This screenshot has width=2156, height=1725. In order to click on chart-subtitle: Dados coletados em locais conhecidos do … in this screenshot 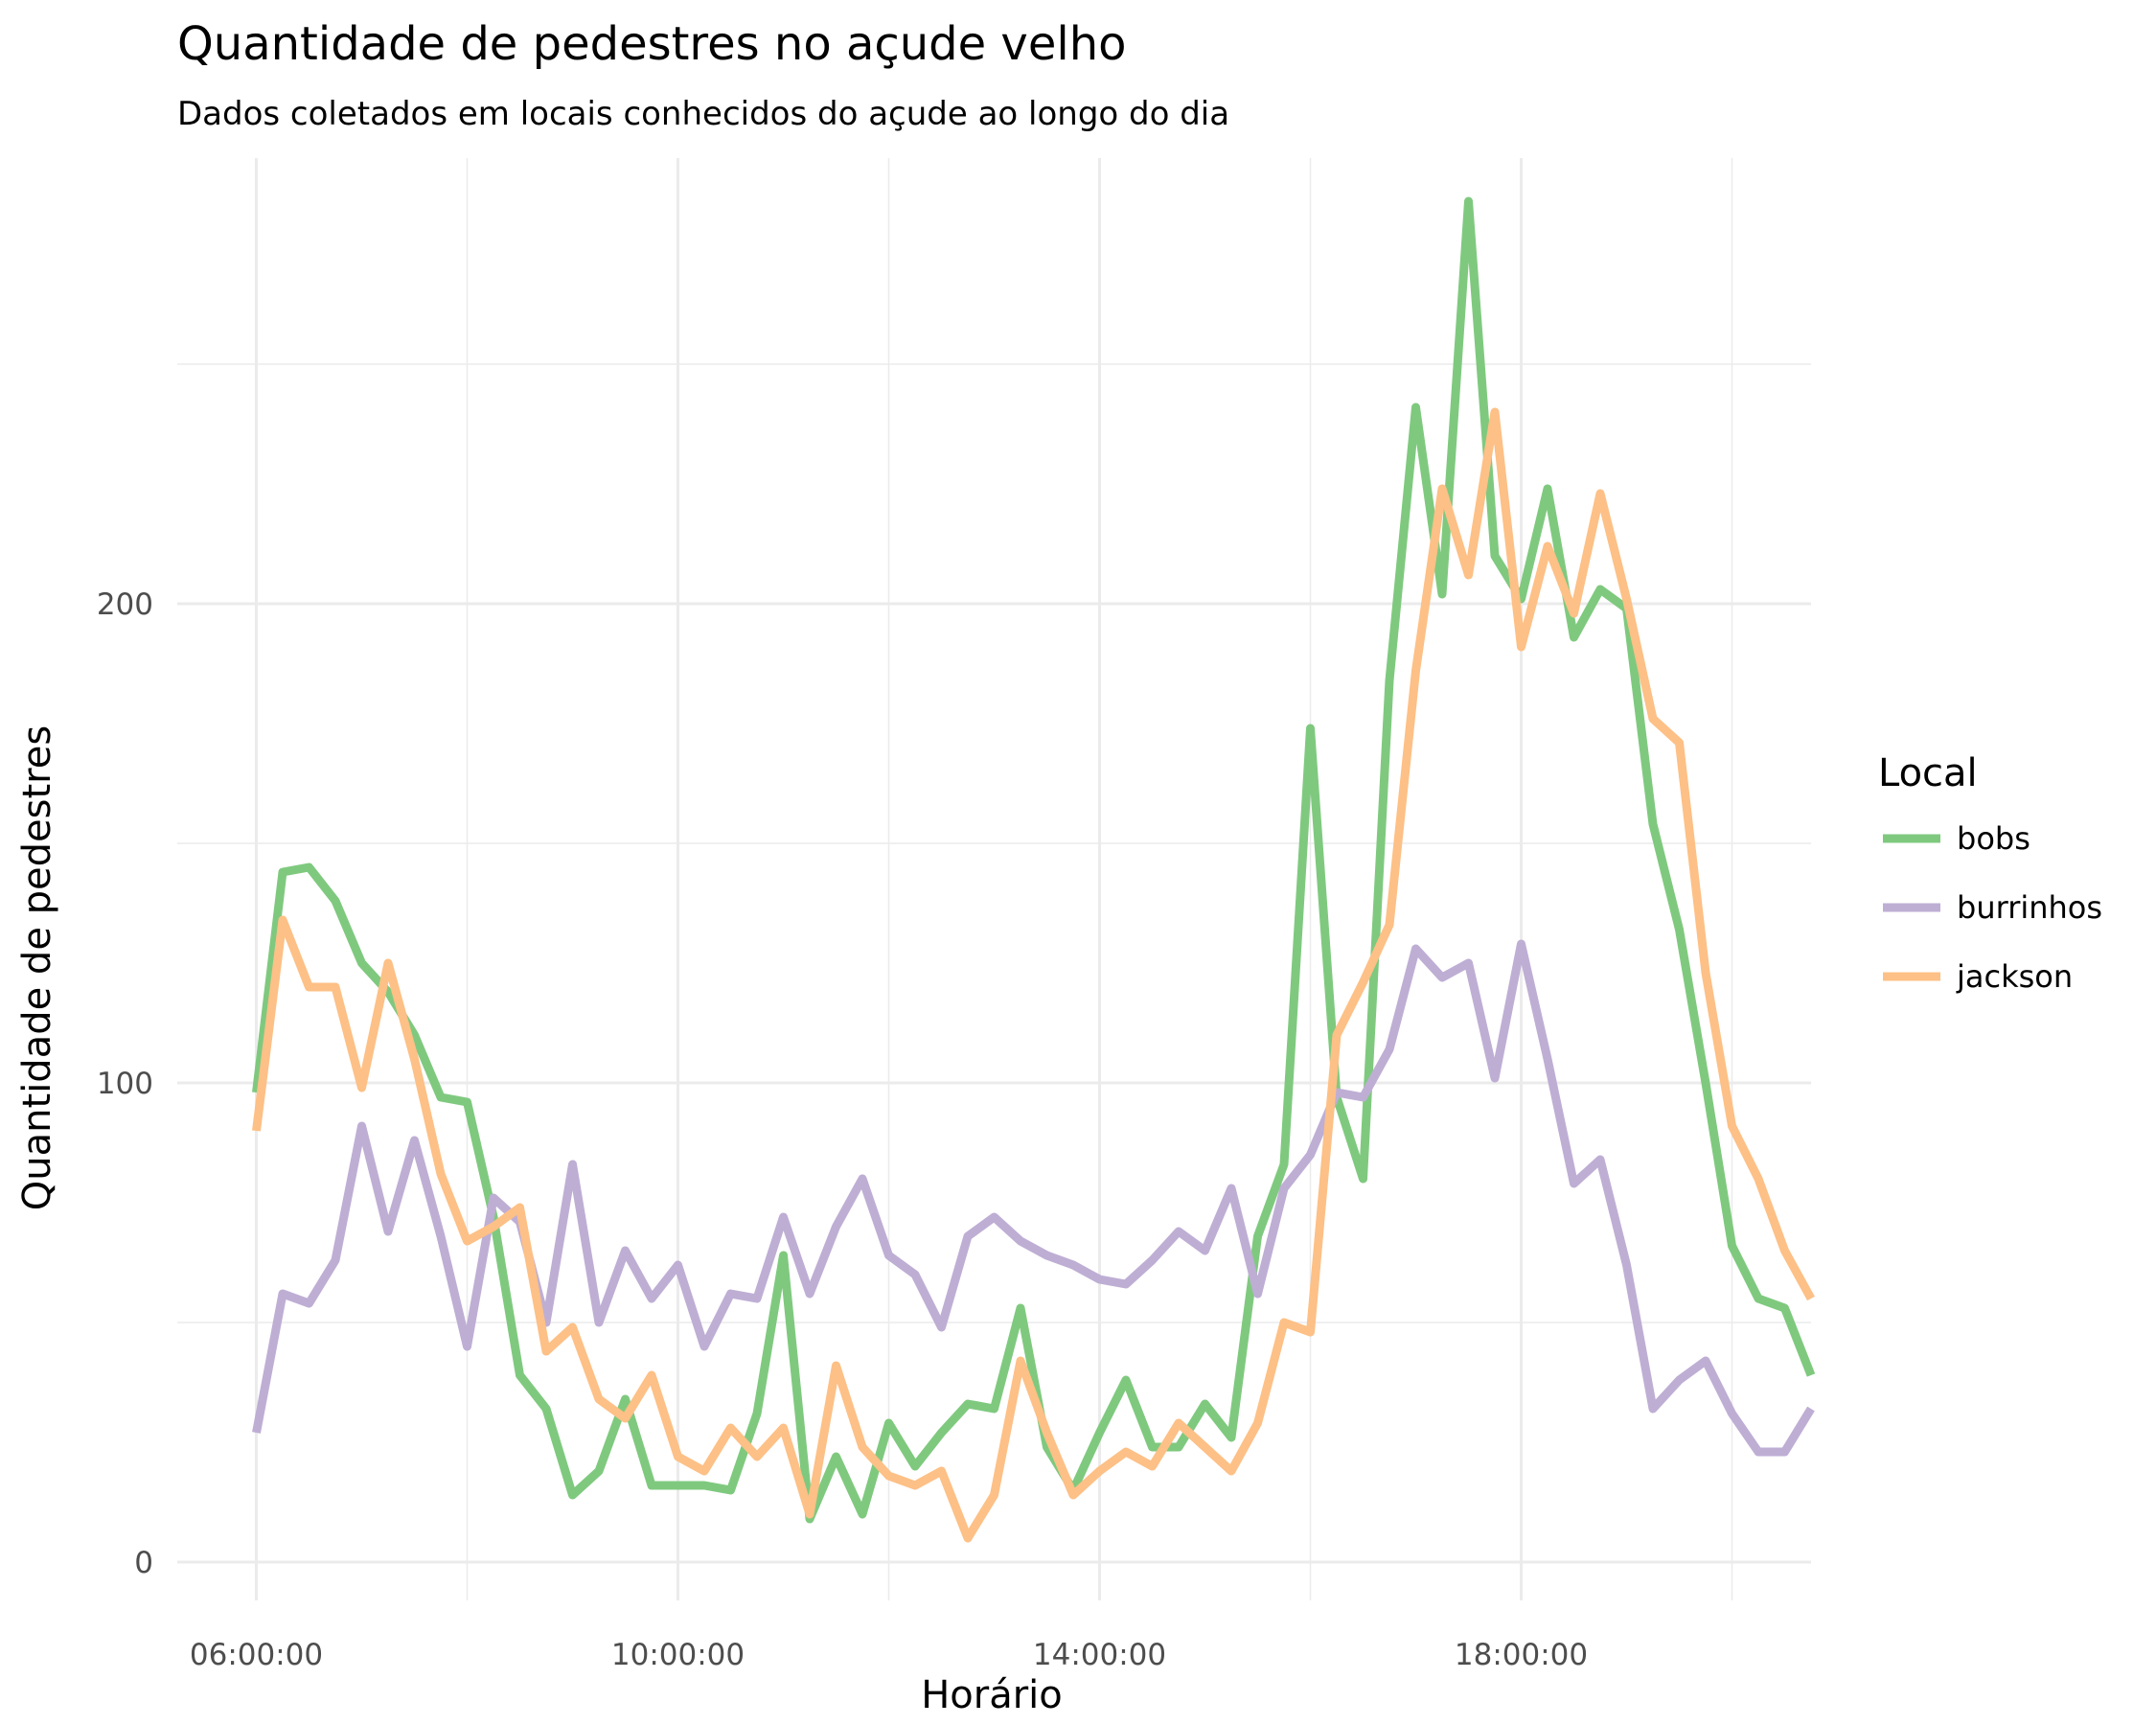, I will do `click(703, 114)`.